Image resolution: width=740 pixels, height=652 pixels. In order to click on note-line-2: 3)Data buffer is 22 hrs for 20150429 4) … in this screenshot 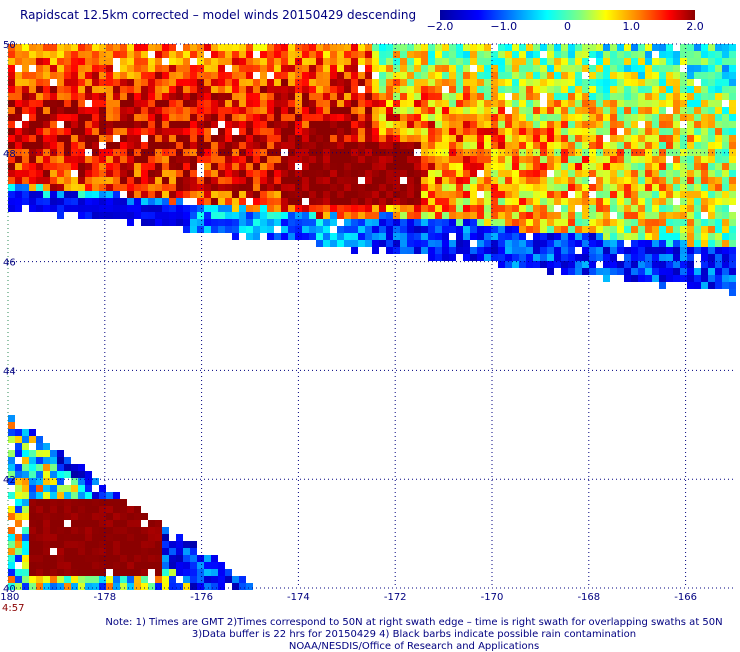, I will do `click(414, 634)`.